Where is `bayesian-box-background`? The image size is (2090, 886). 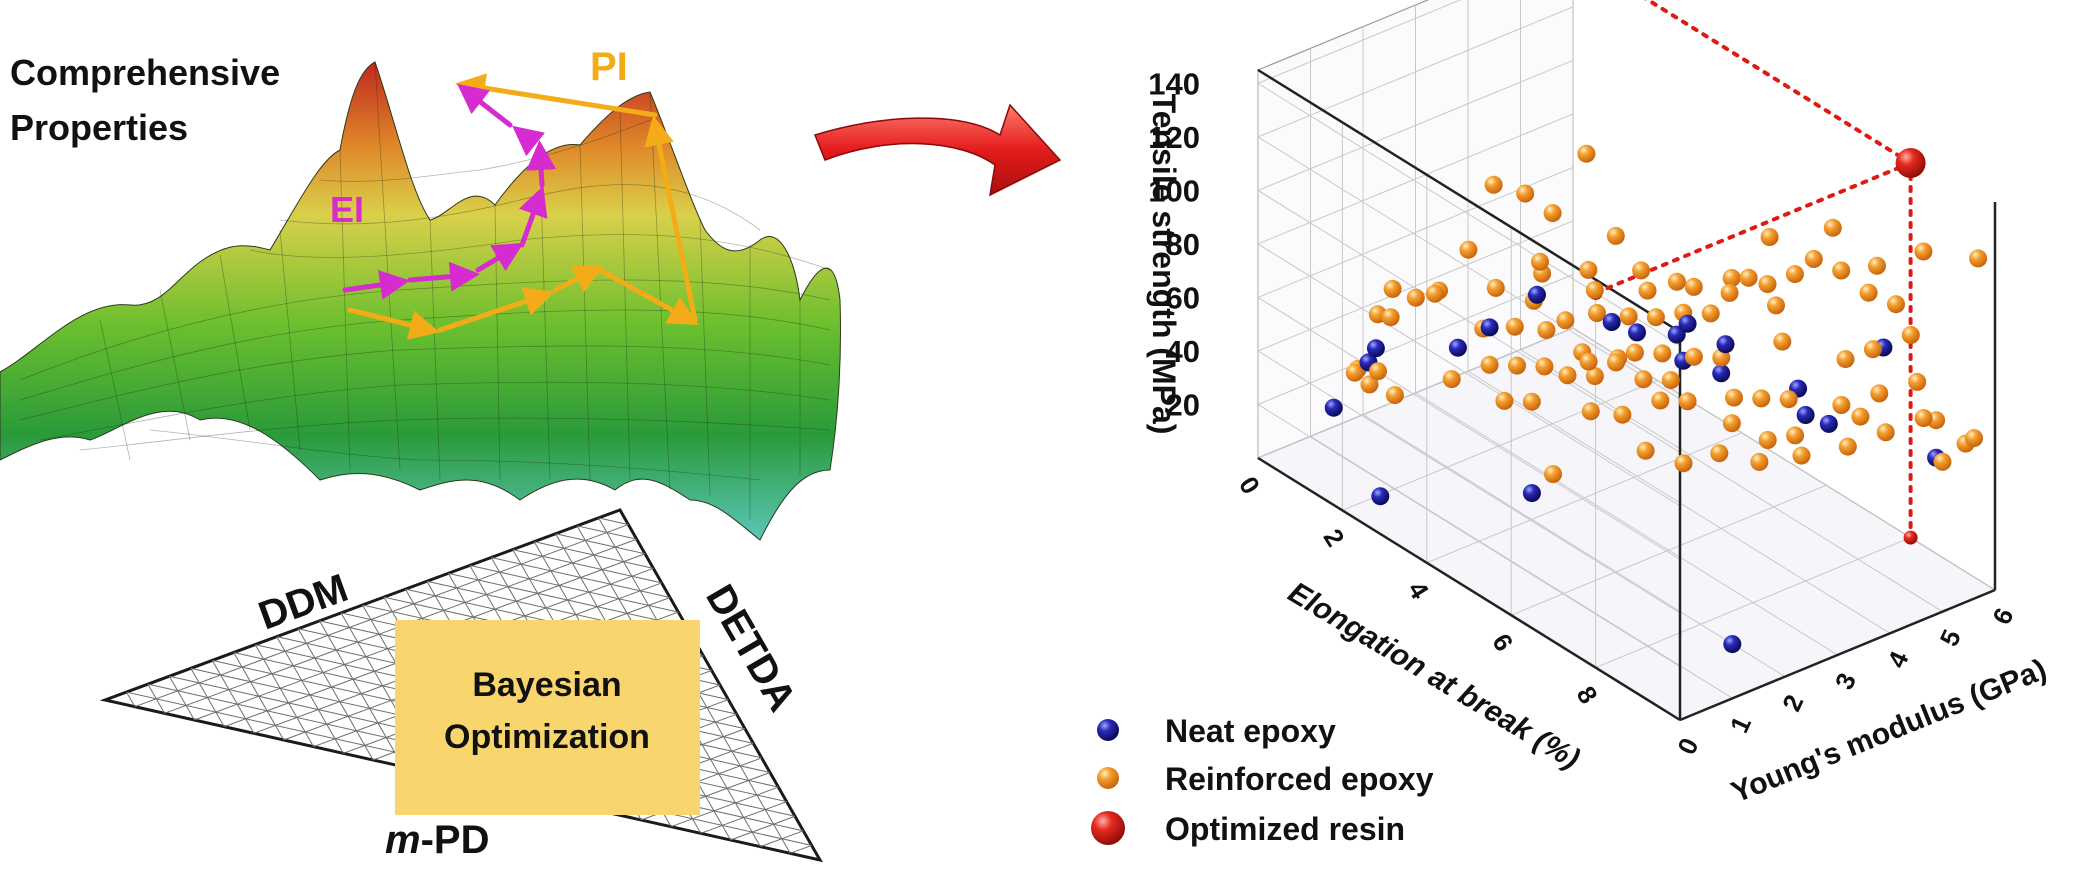
bayesian-box-background is located at coordinates (547, 717).